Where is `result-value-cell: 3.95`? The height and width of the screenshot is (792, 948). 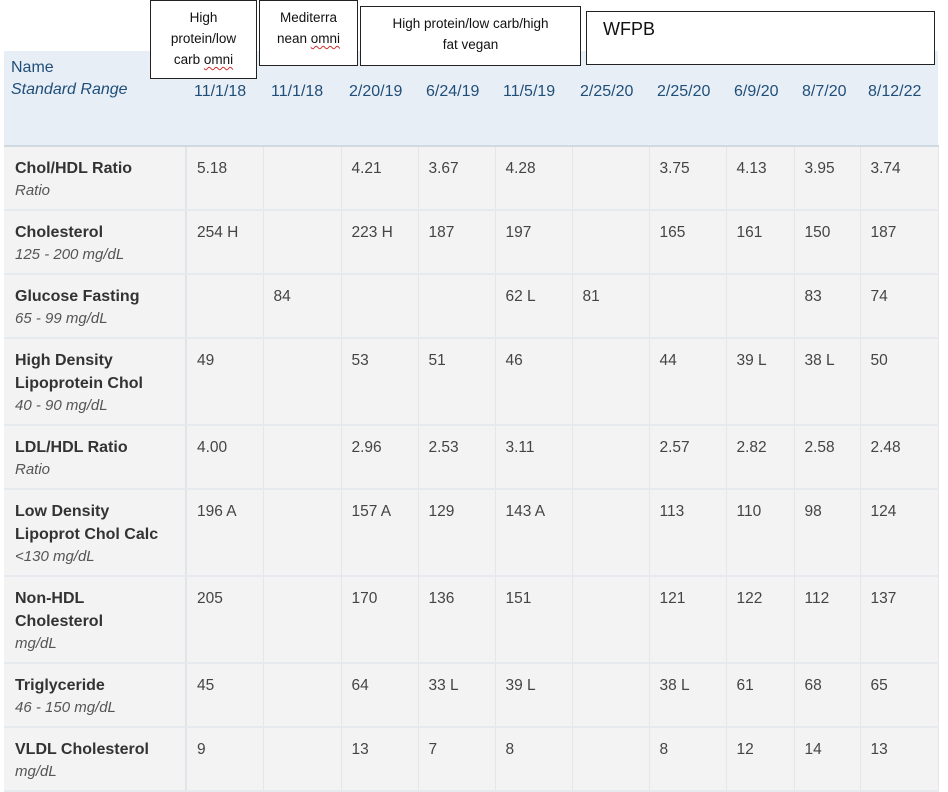
result-value-cell: 3.95 is located at coordinates (827, 178).